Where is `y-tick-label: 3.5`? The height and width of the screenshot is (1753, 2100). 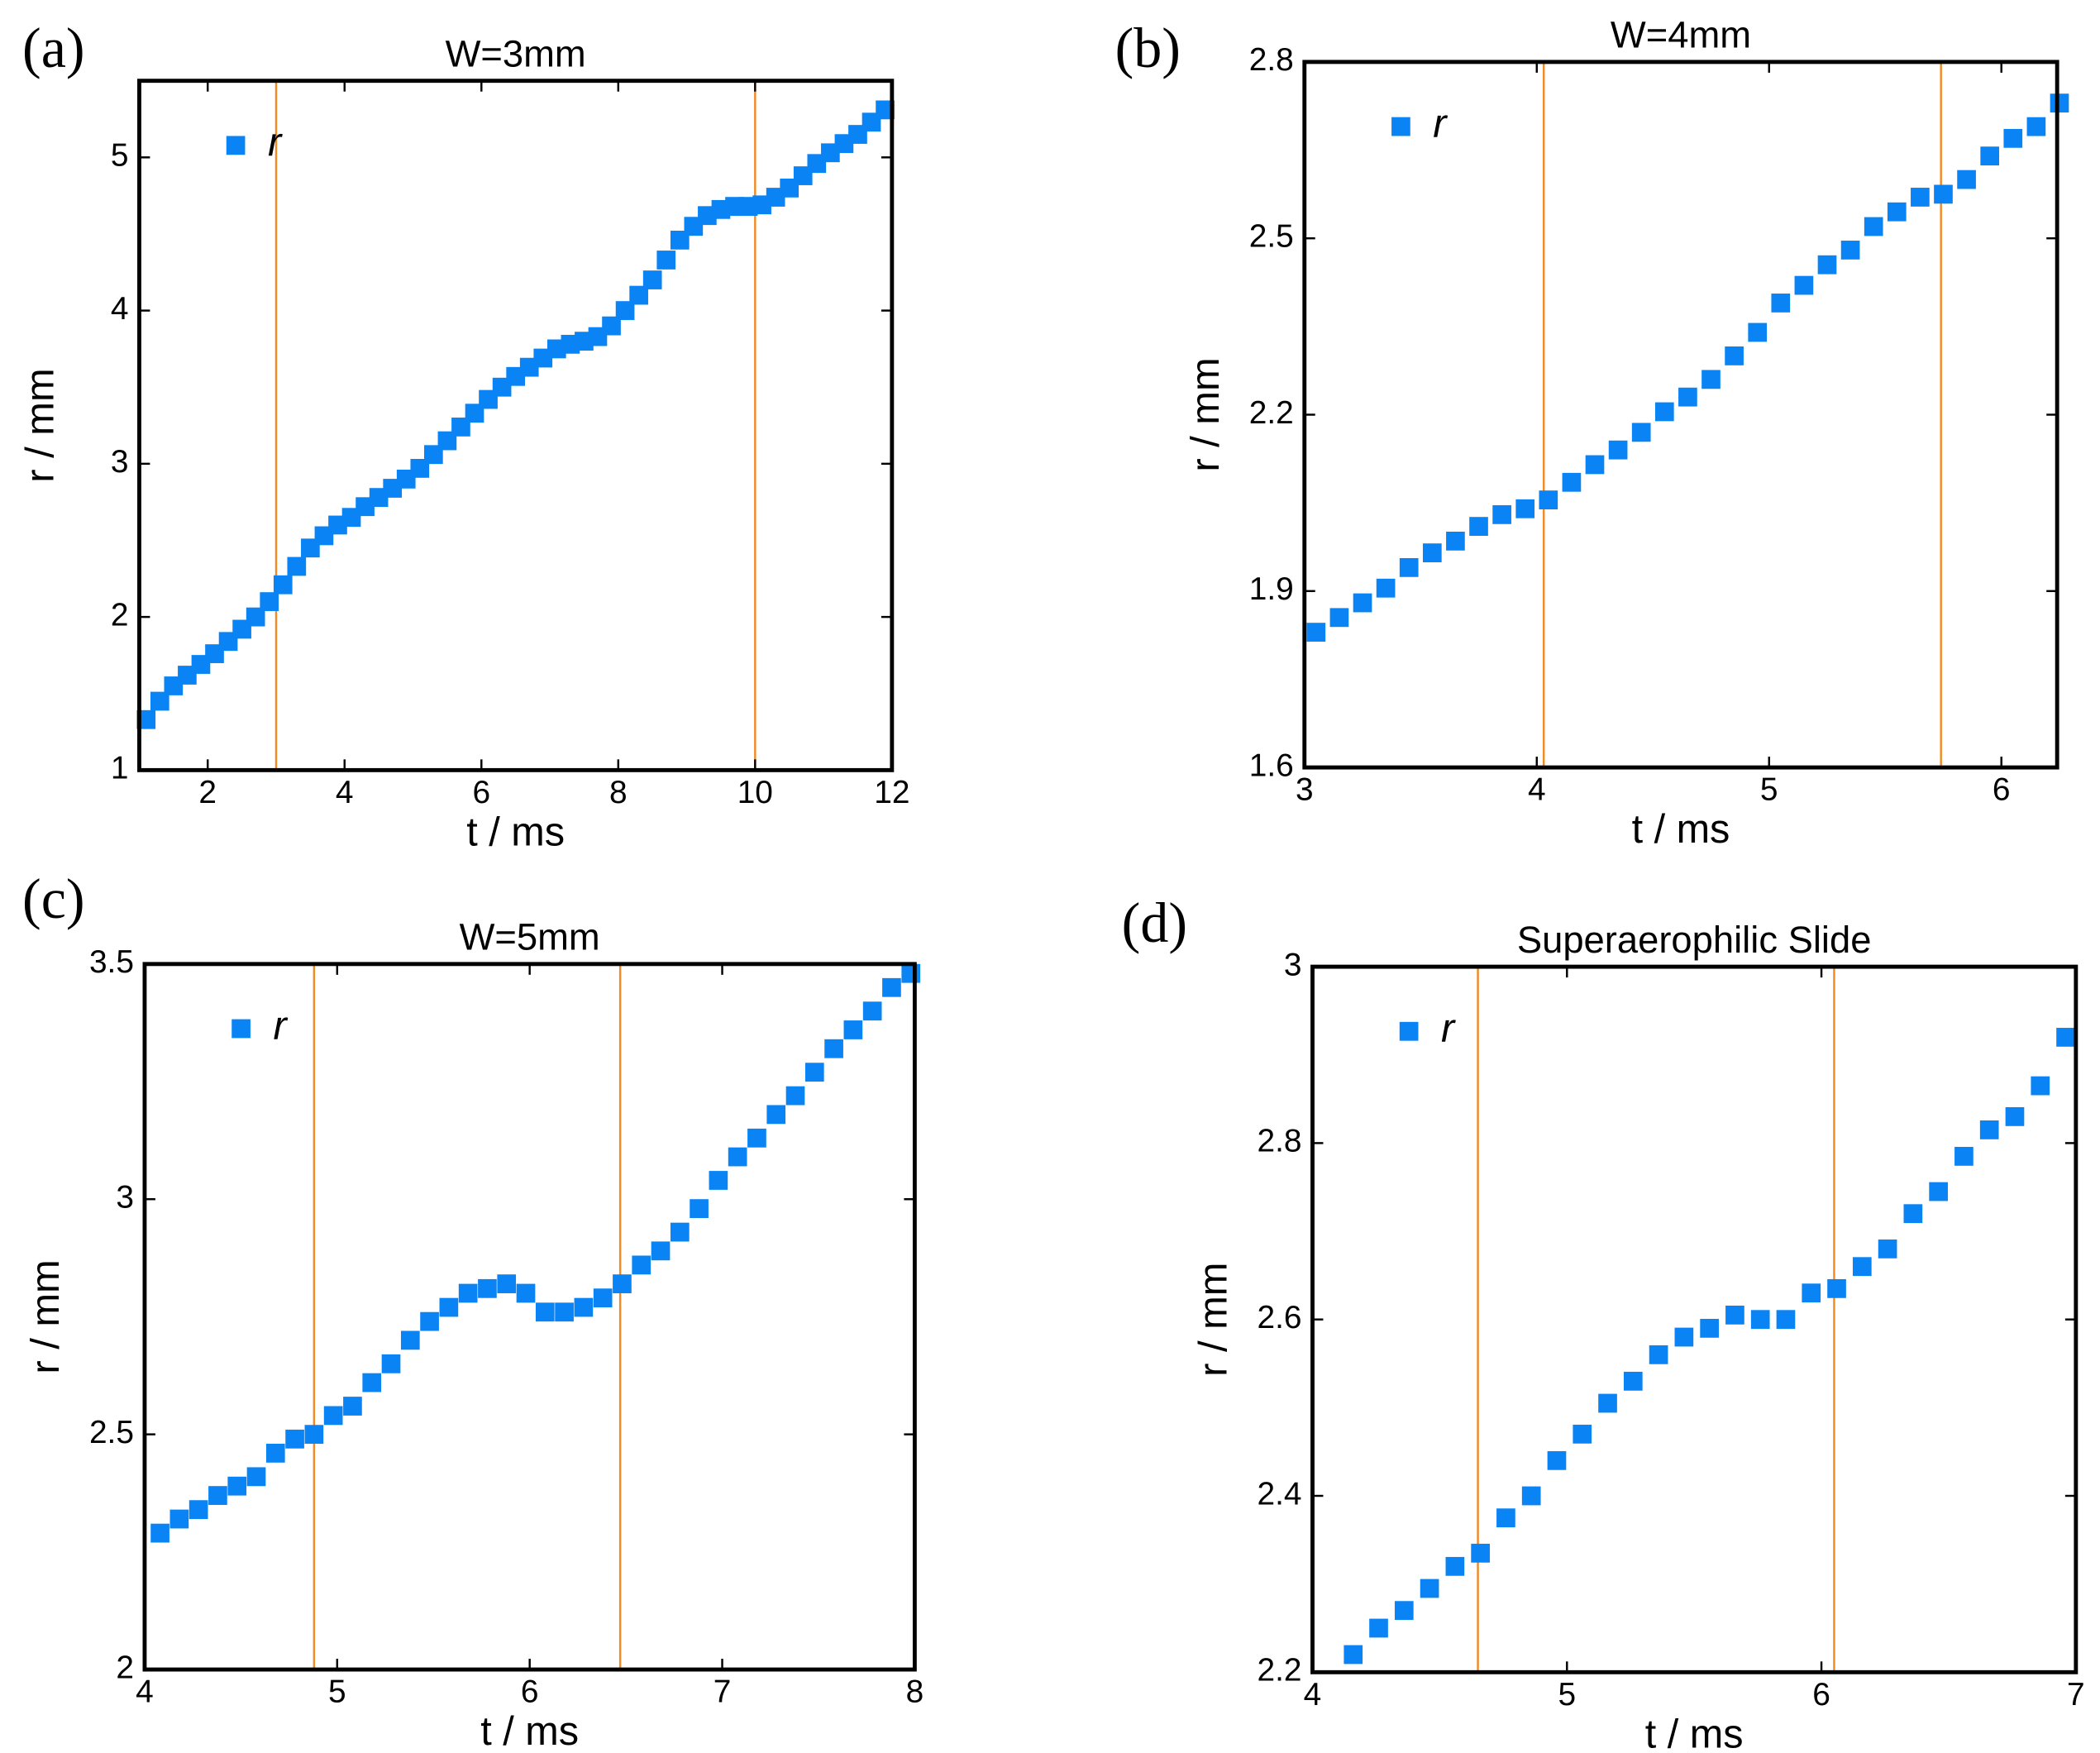 y-tick-label: 3.5 is located at coordinates (111, 962).